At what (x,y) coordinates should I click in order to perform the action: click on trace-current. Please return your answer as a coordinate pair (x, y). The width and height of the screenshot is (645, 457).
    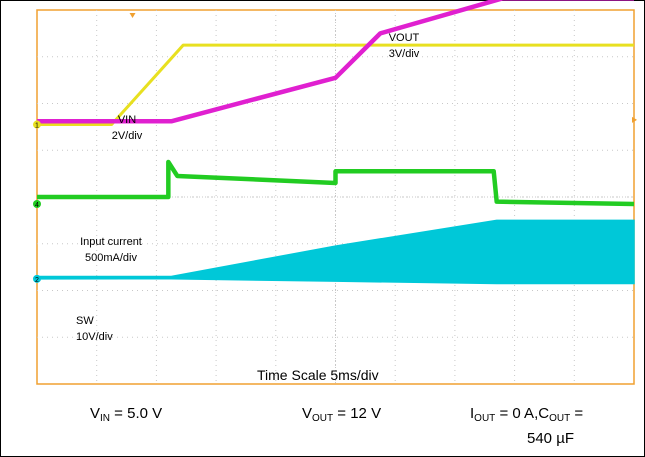
    Looking at the image, I should click on (336, 183).